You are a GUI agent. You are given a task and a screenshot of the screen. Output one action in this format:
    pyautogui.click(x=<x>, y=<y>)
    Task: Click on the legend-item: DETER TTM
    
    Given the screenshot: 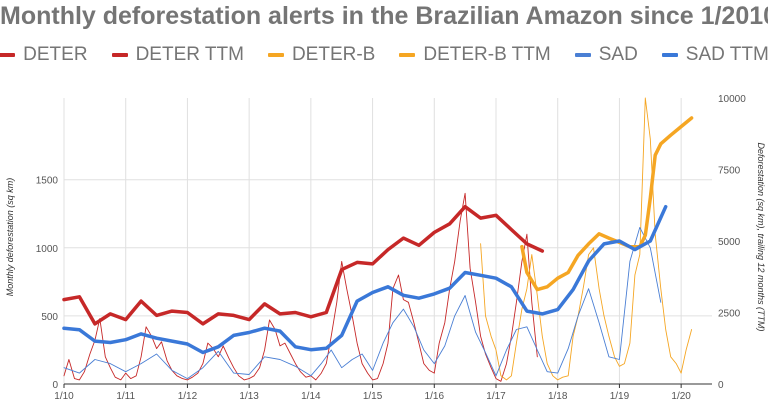 What is the action you would take?
    pyautogui.click(x=177, y=55)
    